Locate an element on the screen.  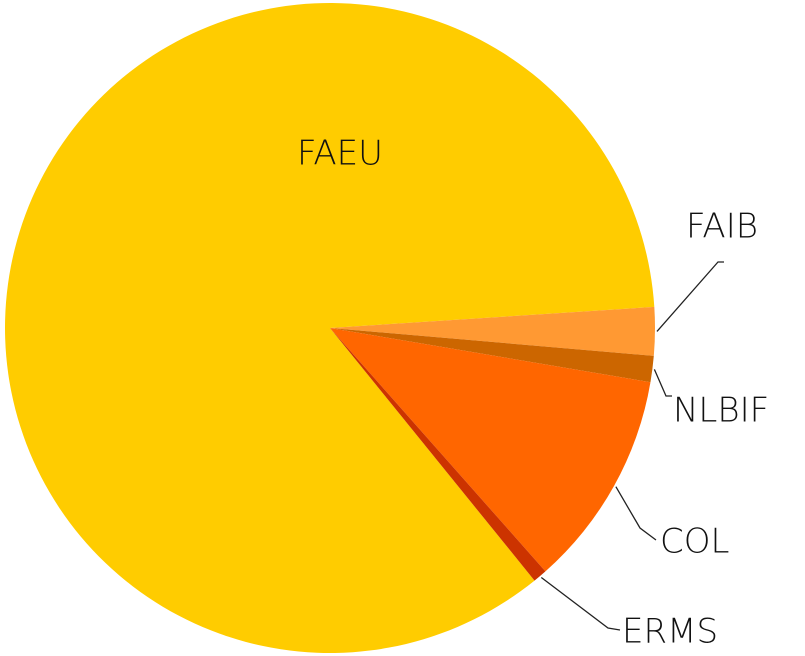
slice-label: COL is located at coordinates (694, 542).